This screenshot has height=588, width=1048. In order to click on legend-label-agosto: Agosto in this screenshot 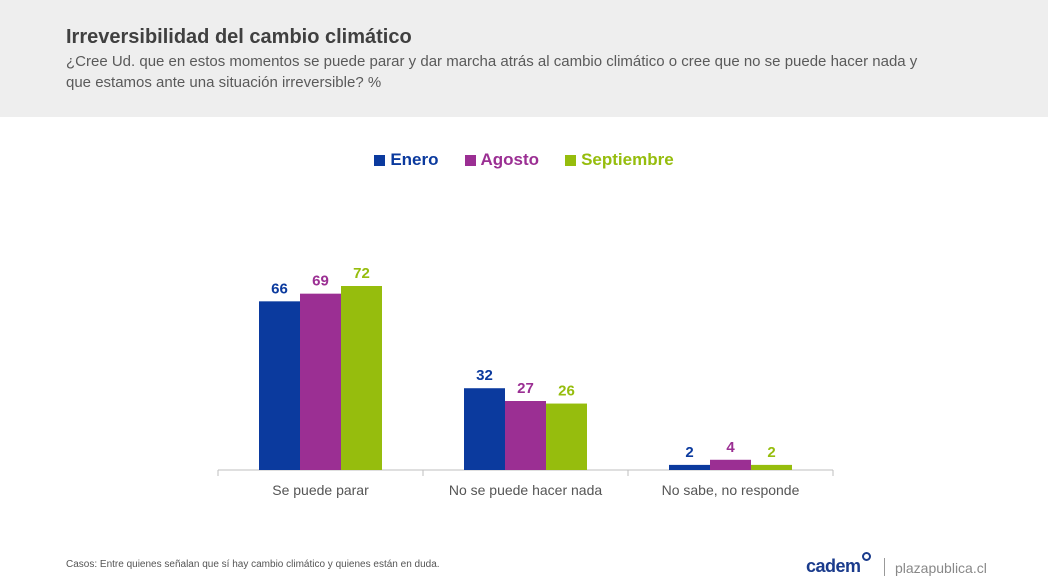, I will do `click(510, 159)`.